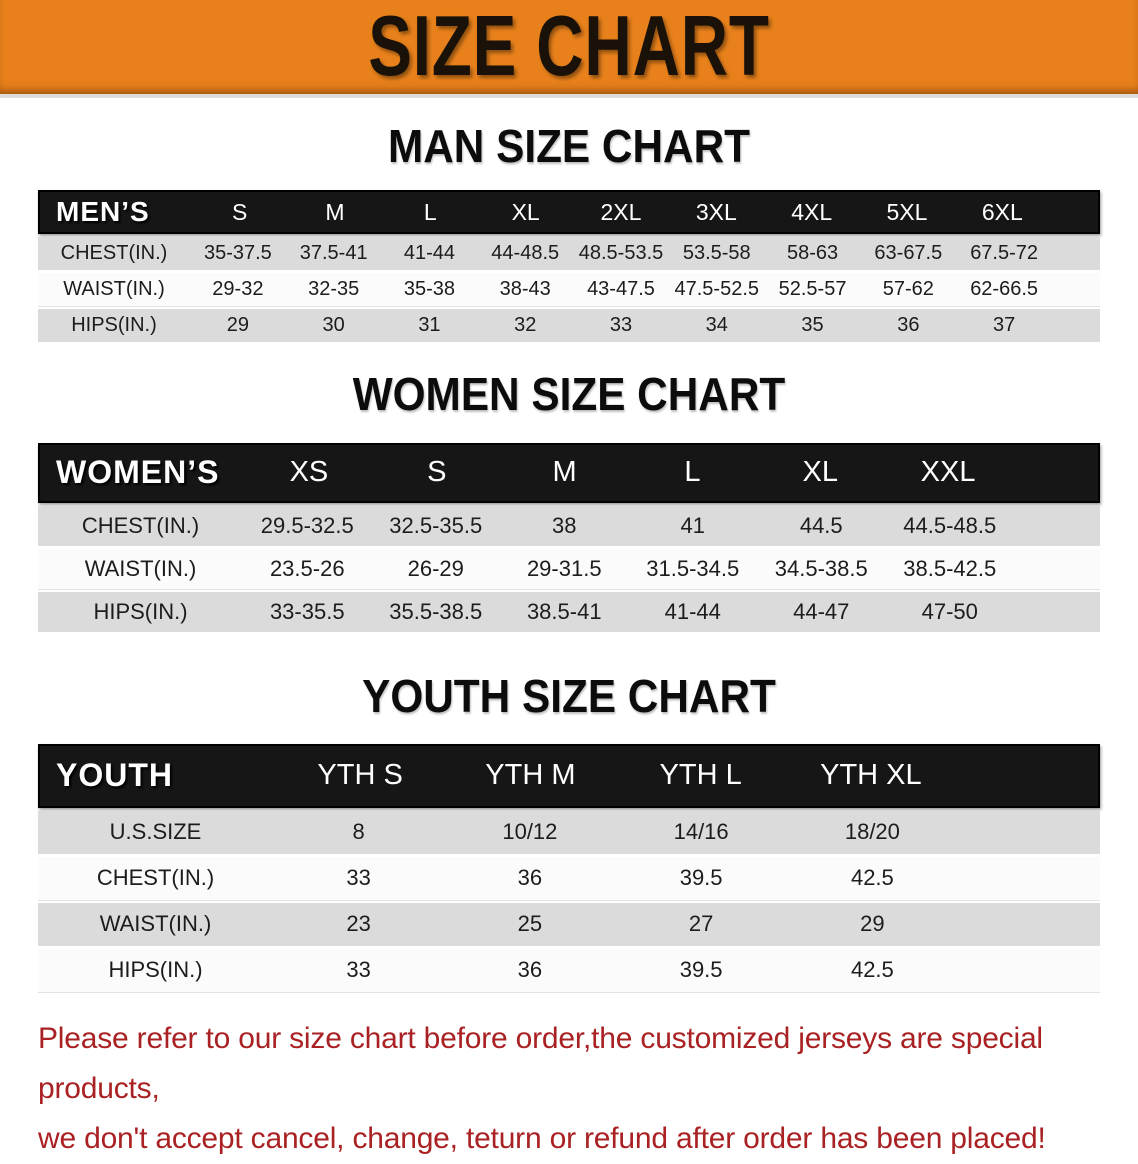  What do you see at coordinates (569, 394) in the screenshot?
I see `section-heading-women: WOMEN SIZE CHART` at bounding box center [569, 394].